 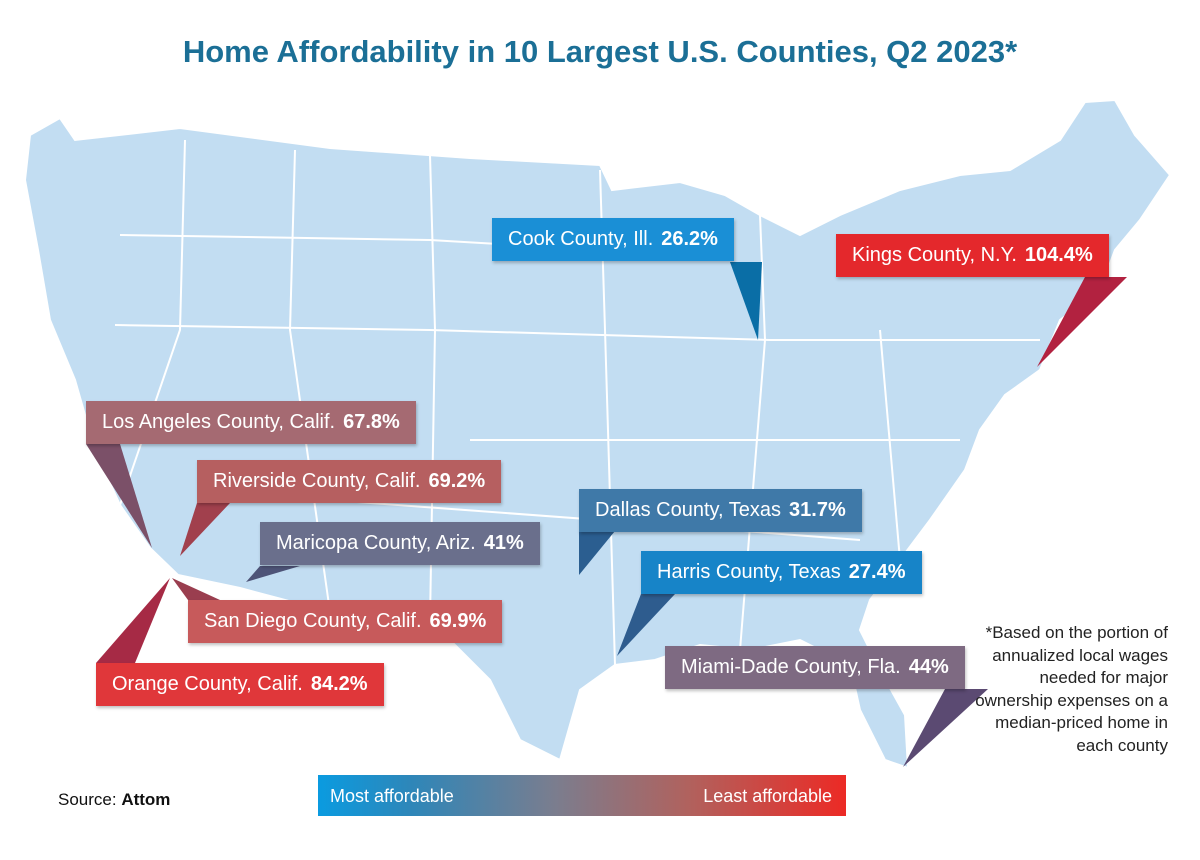 I want to click on pointer-dallas, so click(x=597, y=553).